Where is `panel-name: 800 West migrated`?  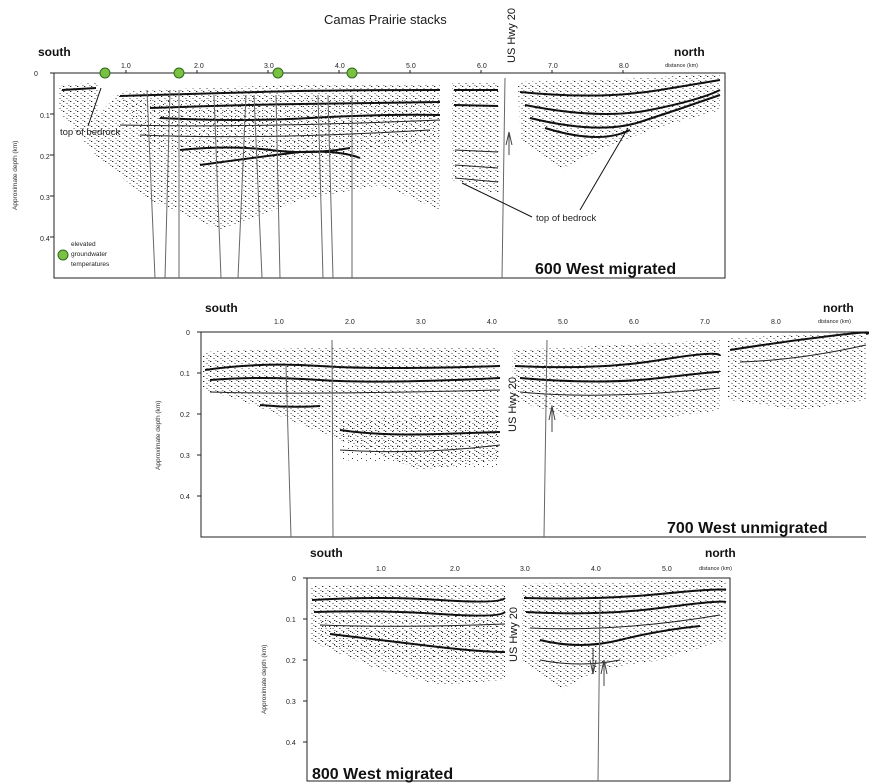 panel-name: 800 West migrated is located at coordinates (382, 774).